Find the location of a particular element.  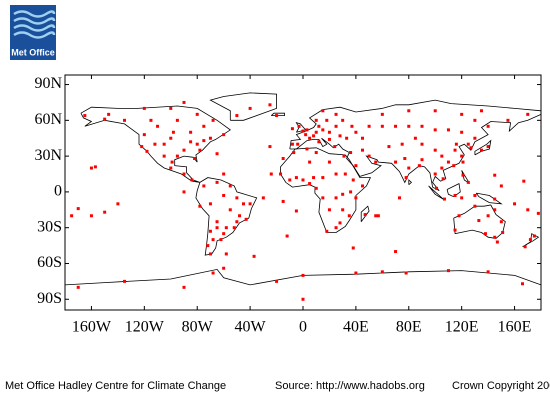

logo-waves is located at coordinates (34, 24).